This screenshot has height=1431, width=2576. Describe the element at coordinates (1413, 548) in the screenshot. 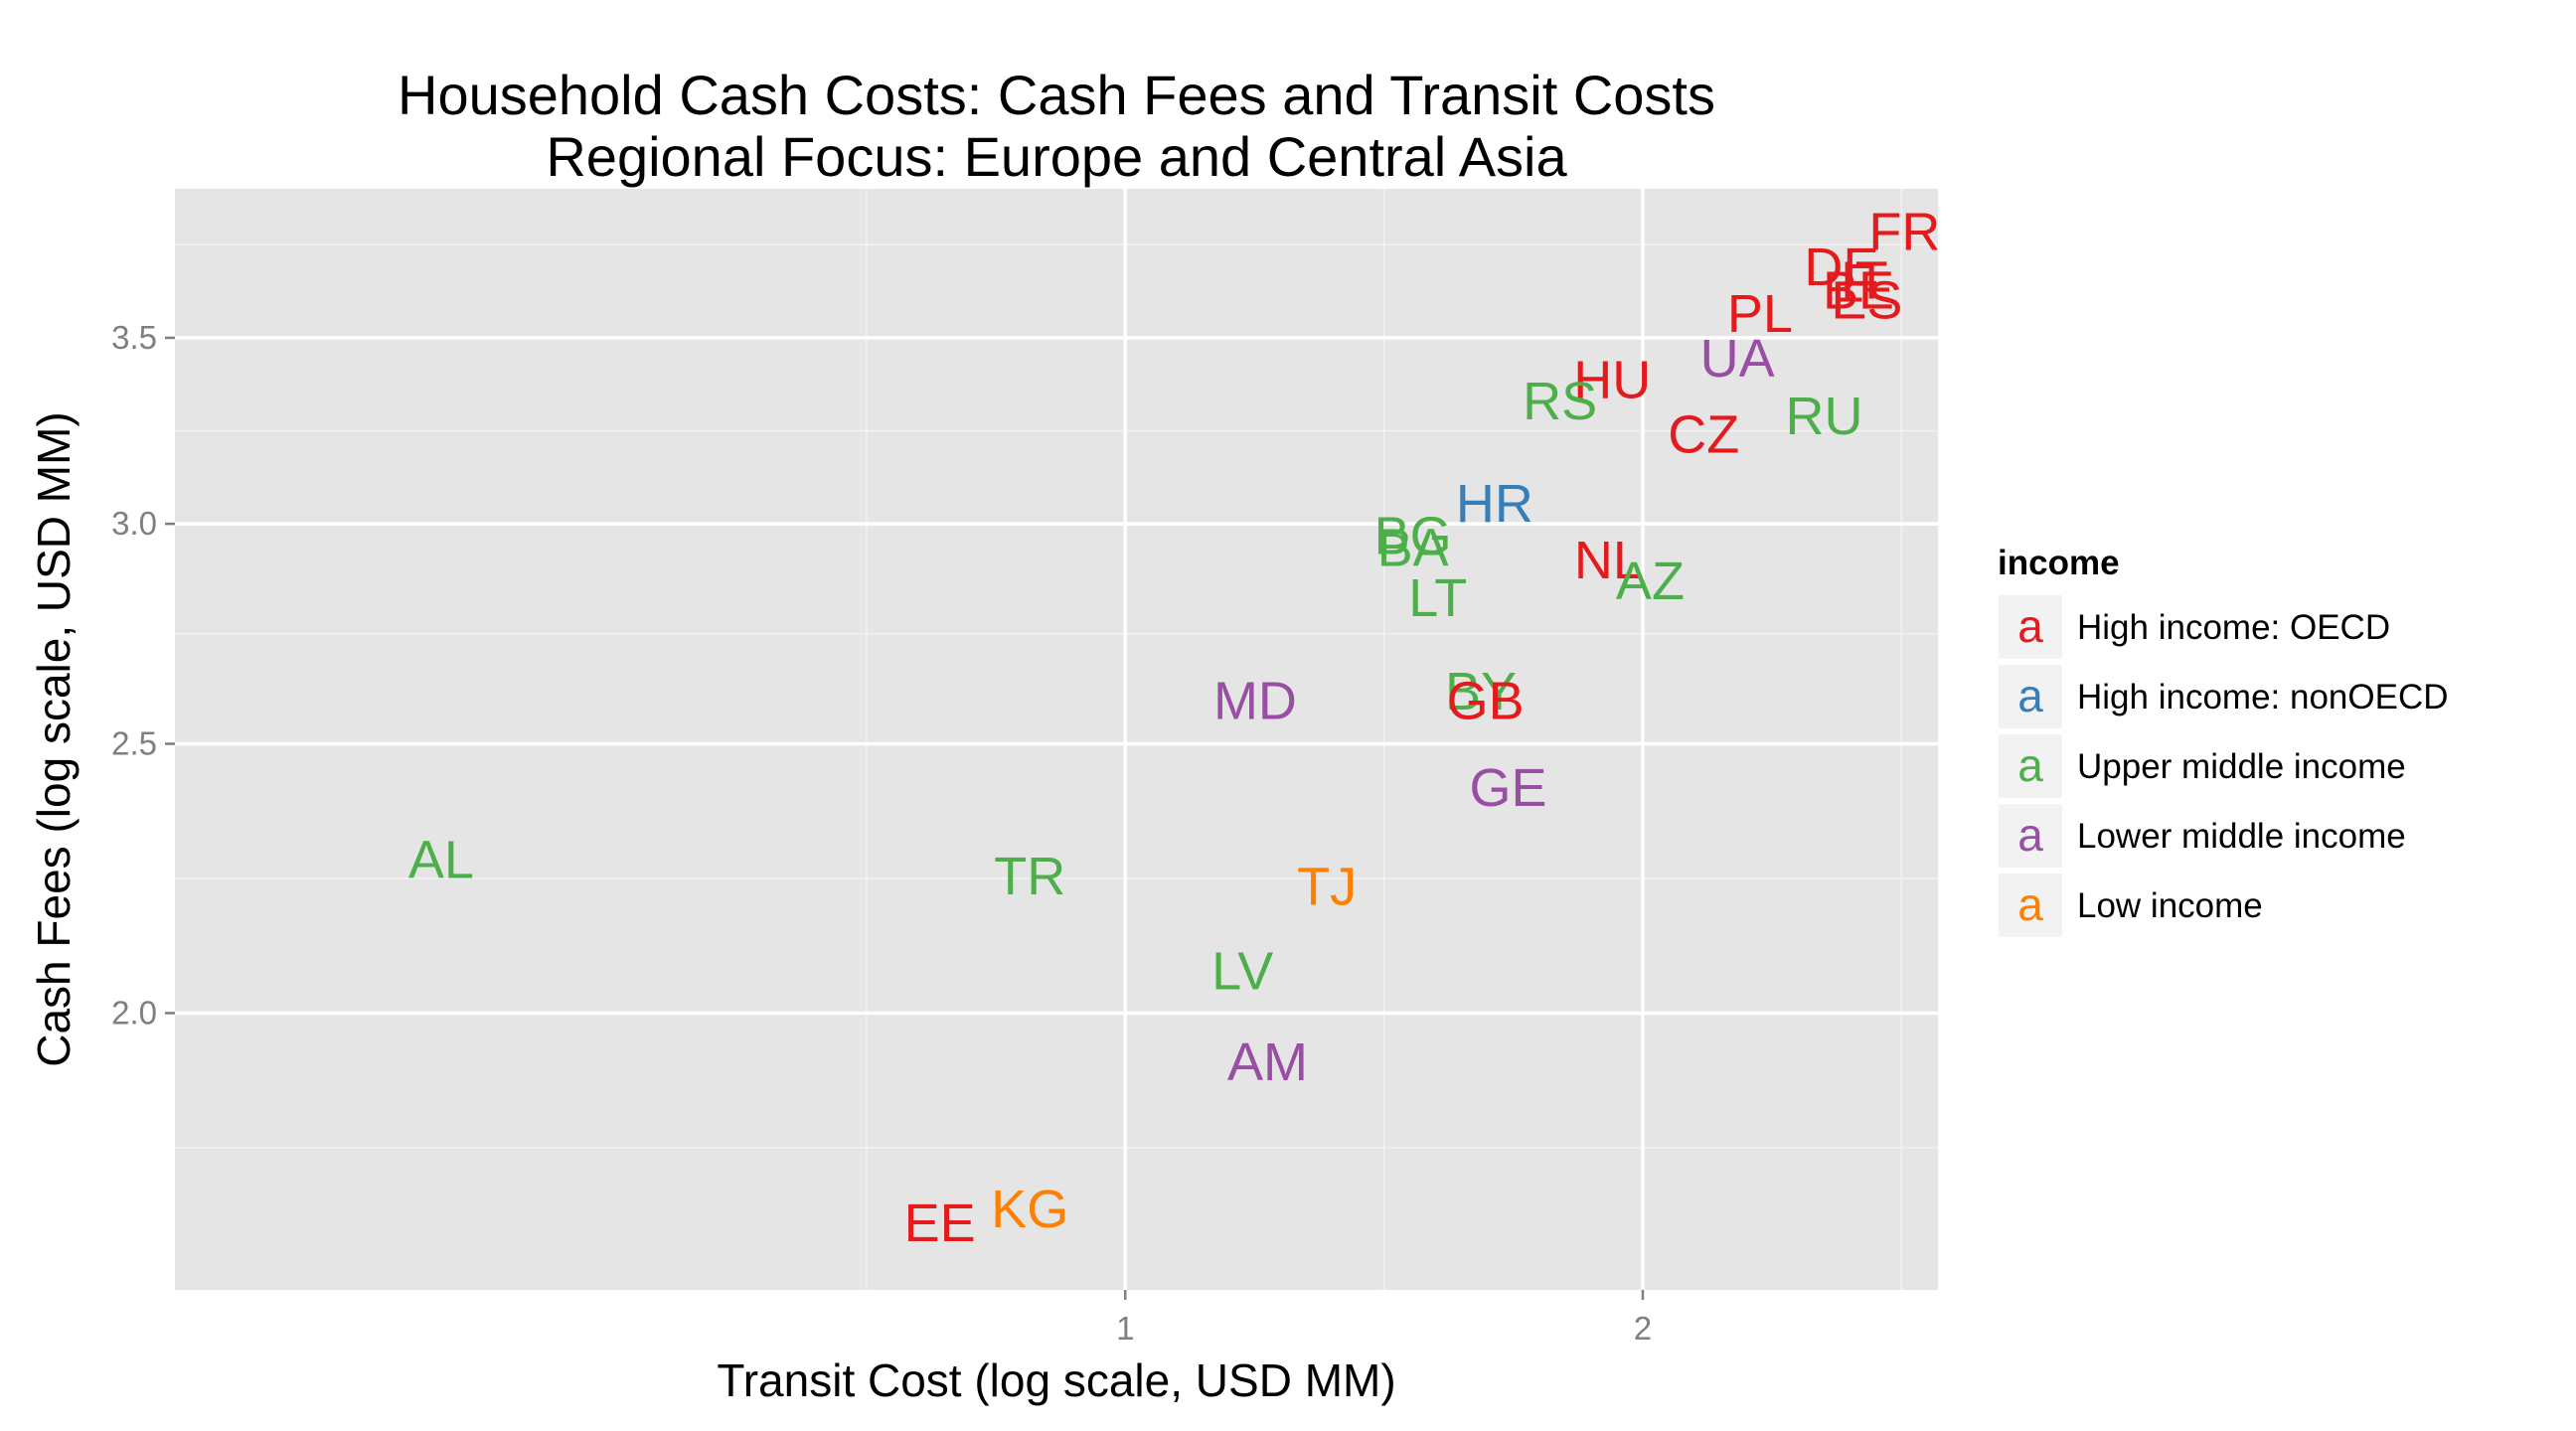

I see `point-label-ba: BA` at that location.